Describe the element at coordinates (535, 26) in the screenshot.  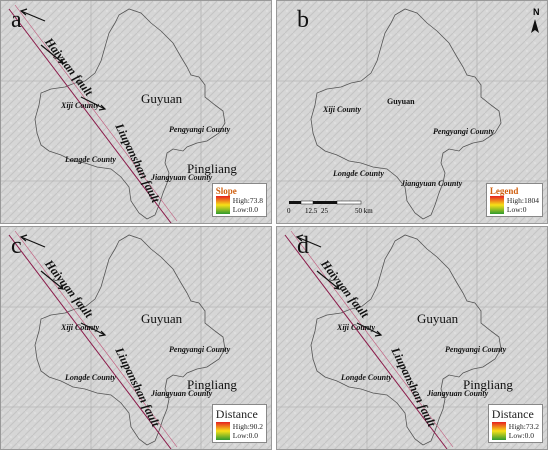
I see `north-arrow-icon` at that location.